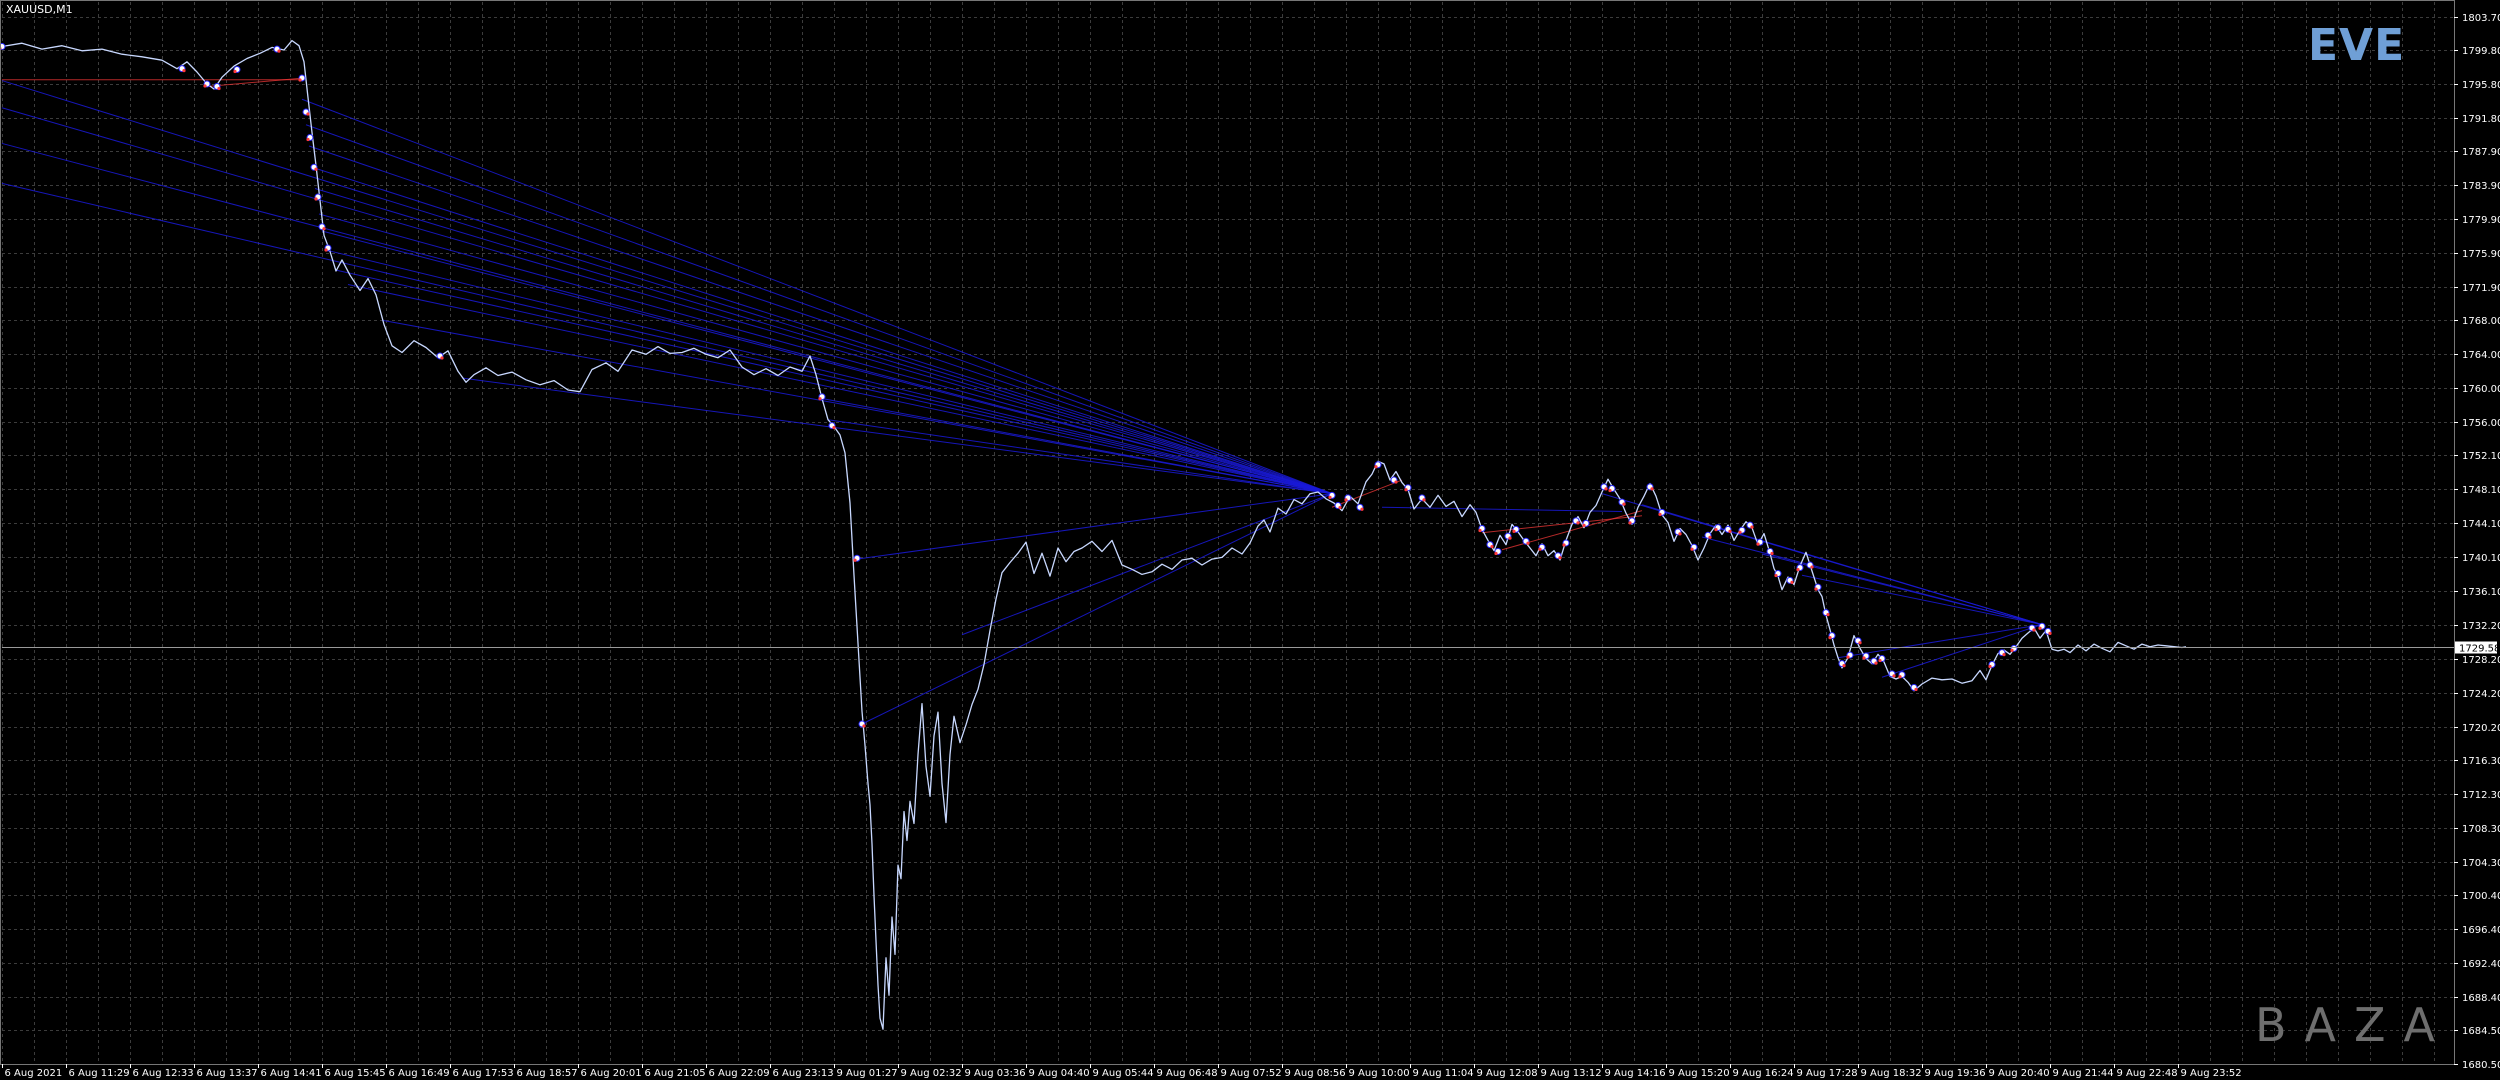 This screenshot has width=2500, height=1080. Describe the element at coordinates (2481, 423) in the screenshot. I see `ytick-label: 1756.00` at that location.